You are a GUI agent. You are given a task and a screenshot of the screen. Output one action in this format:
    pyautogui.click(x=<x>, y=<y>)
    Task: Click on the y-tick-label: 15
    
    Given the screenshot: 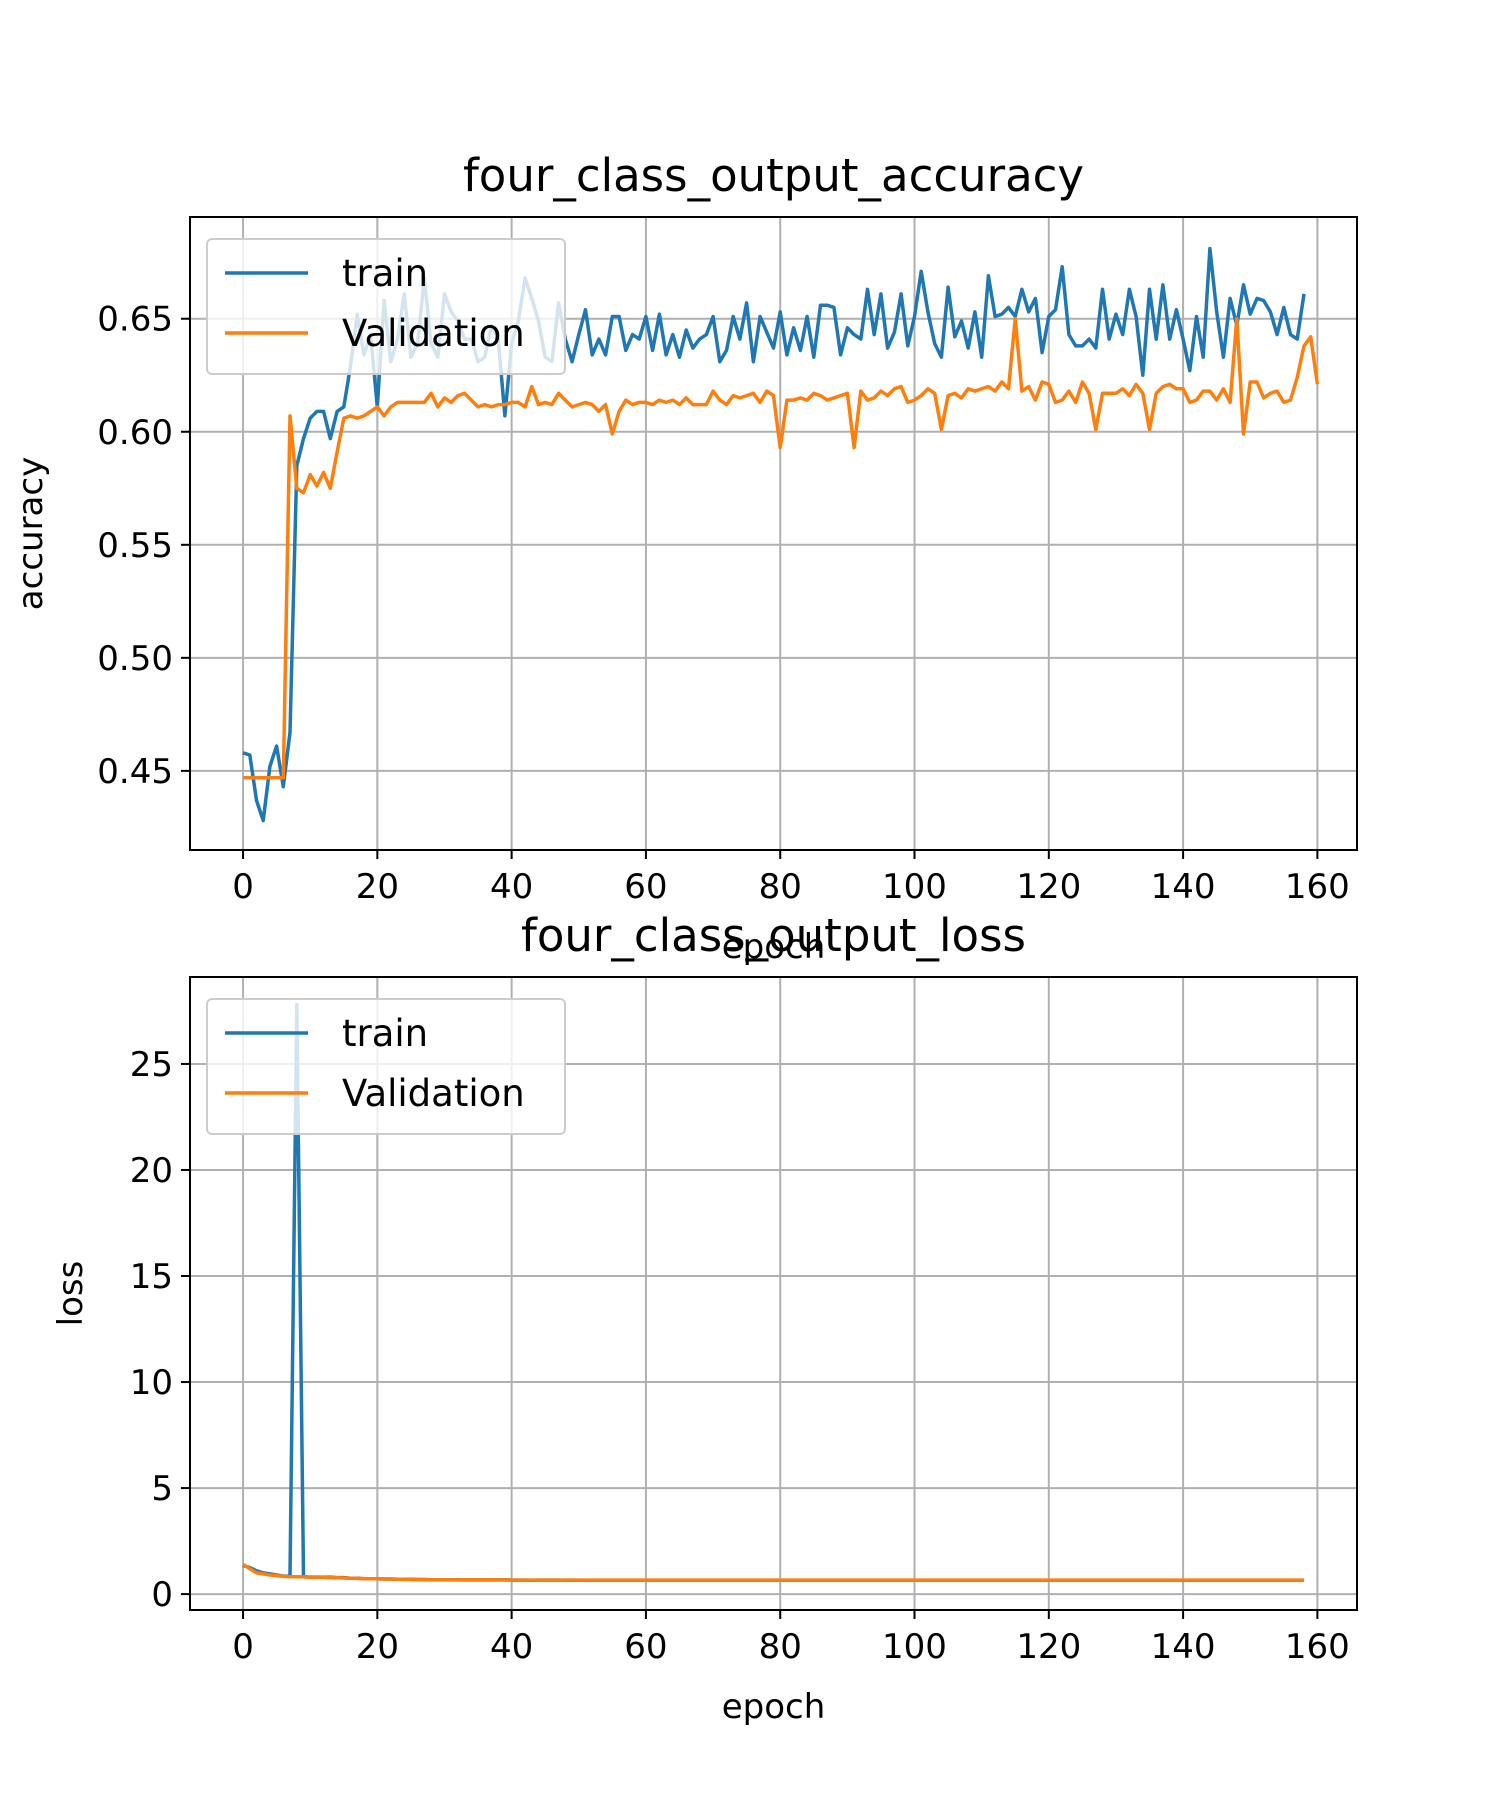 What is the action you would take?
    pyautogui.click(x=151, y=1277)
    